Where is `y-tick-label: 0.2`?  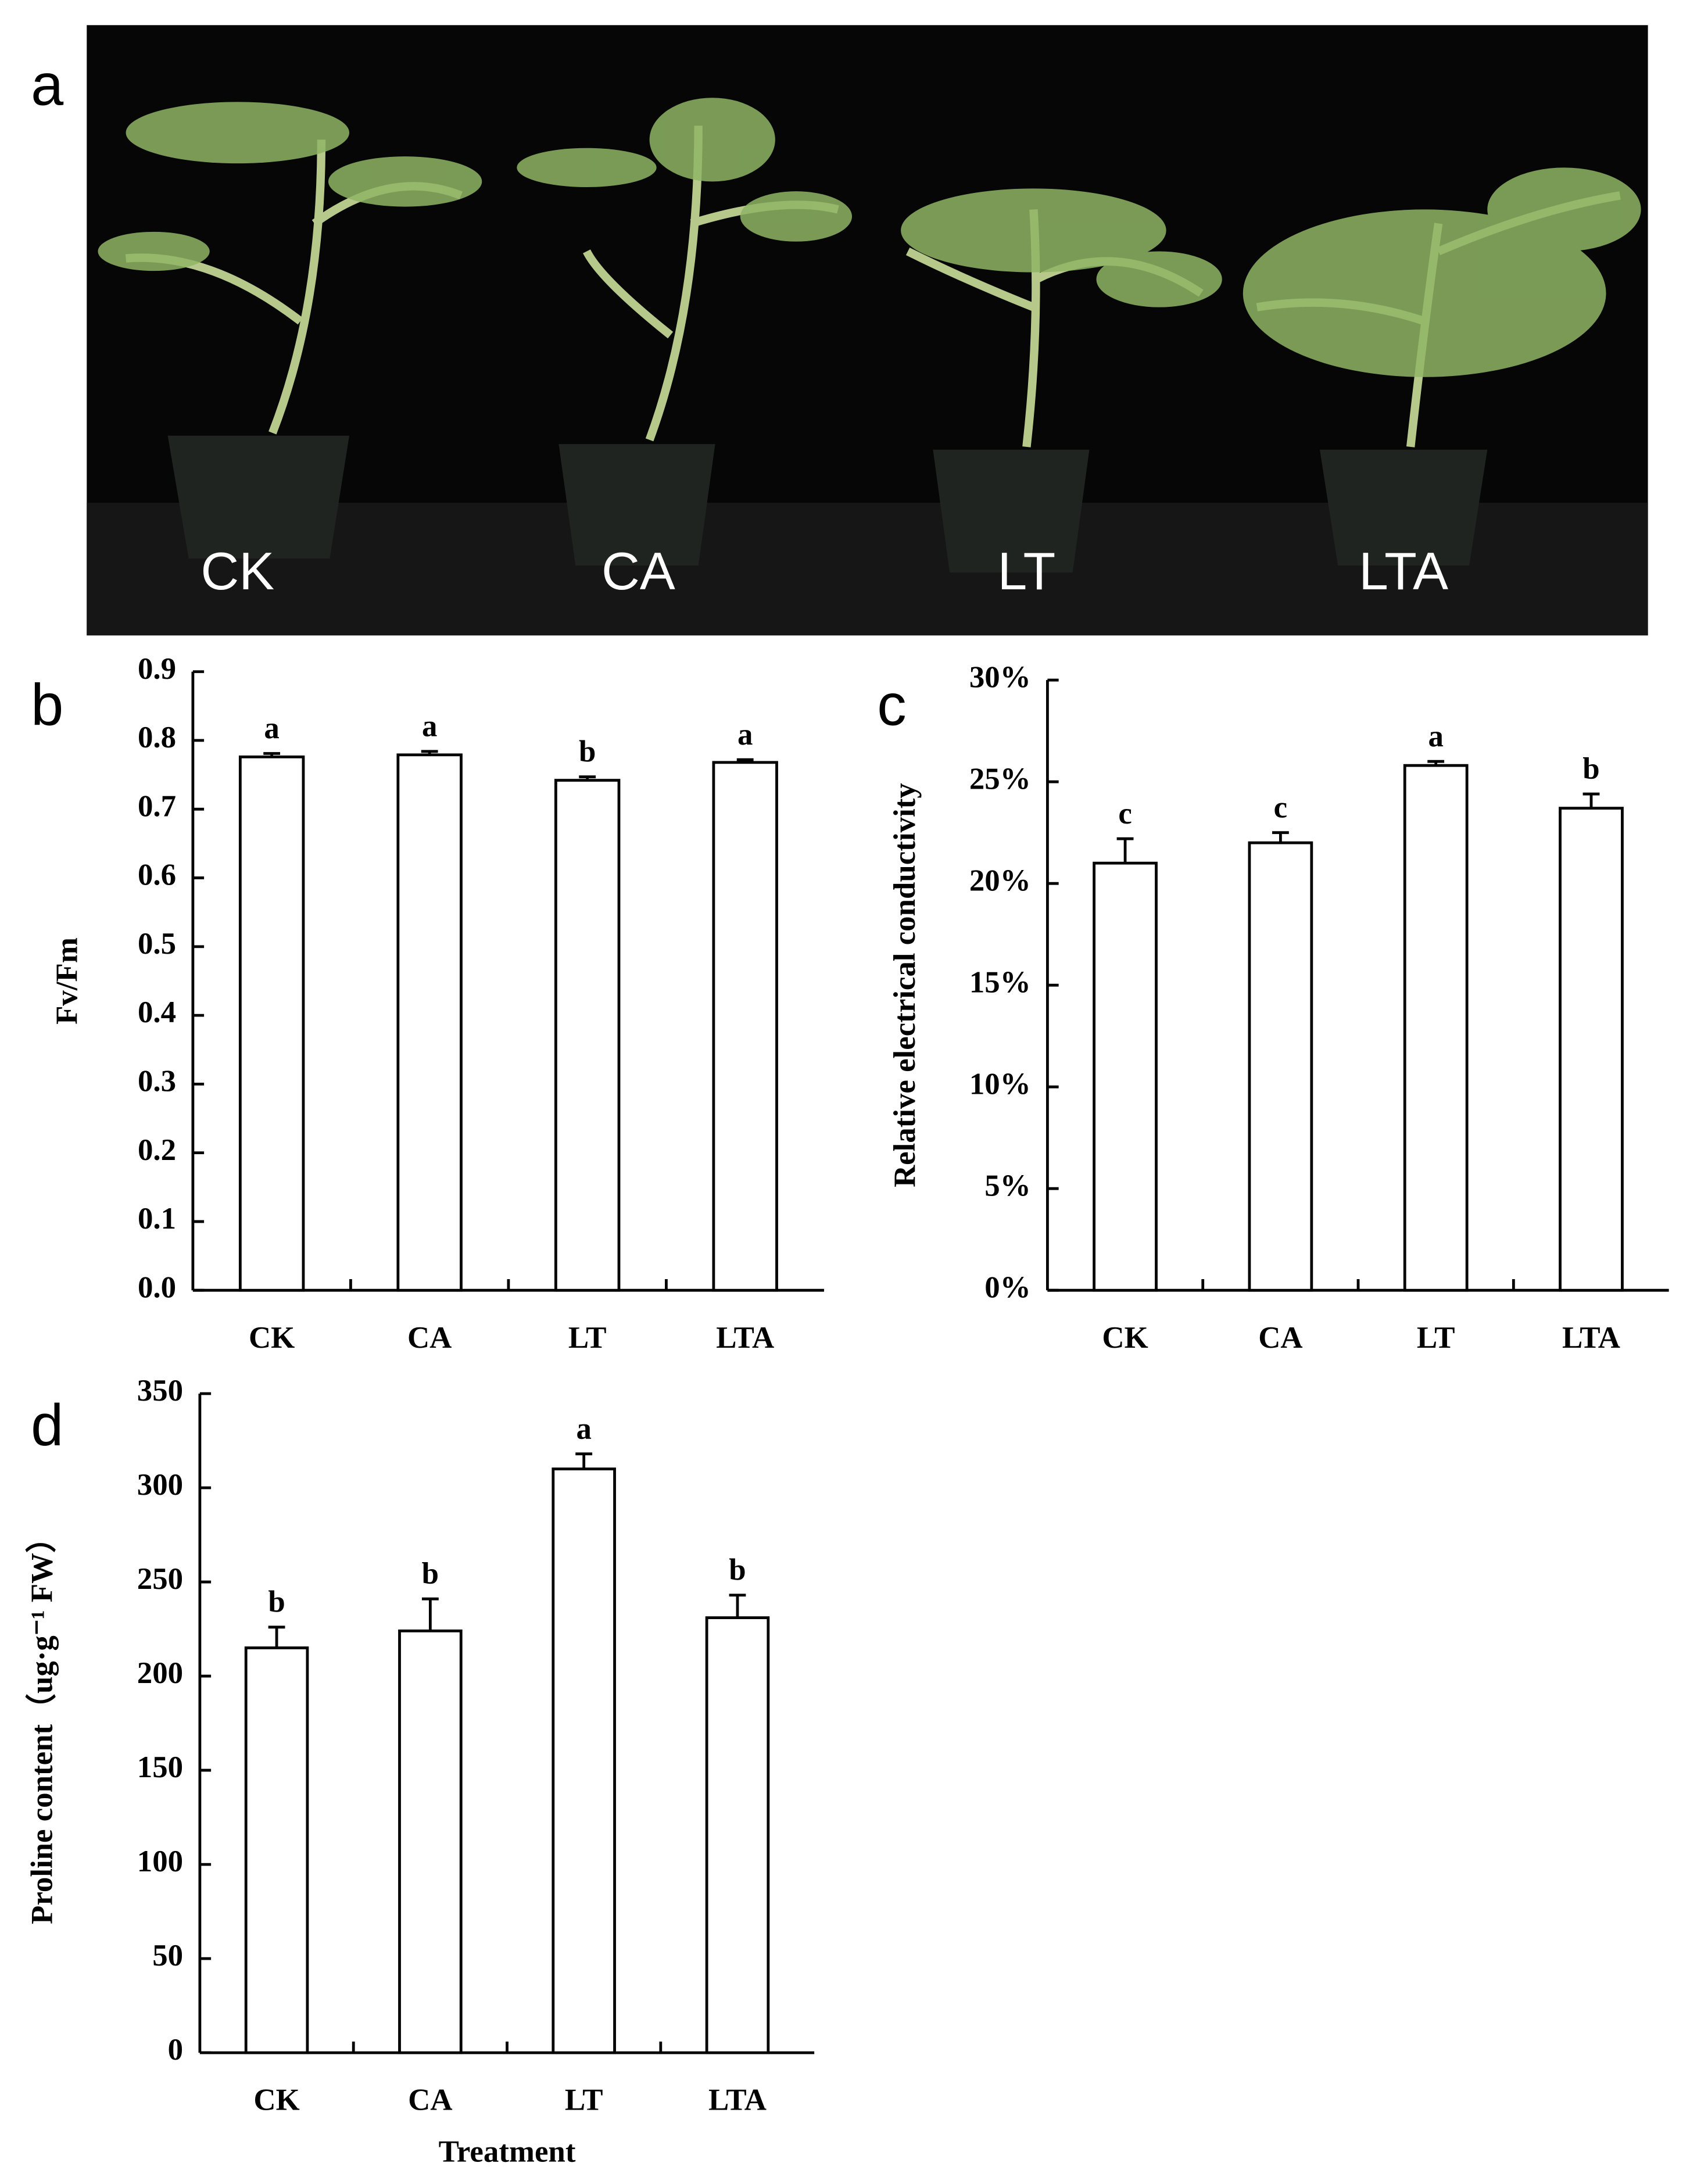 y-tick-label: 0.2 is located at coordinates (157, 1150).